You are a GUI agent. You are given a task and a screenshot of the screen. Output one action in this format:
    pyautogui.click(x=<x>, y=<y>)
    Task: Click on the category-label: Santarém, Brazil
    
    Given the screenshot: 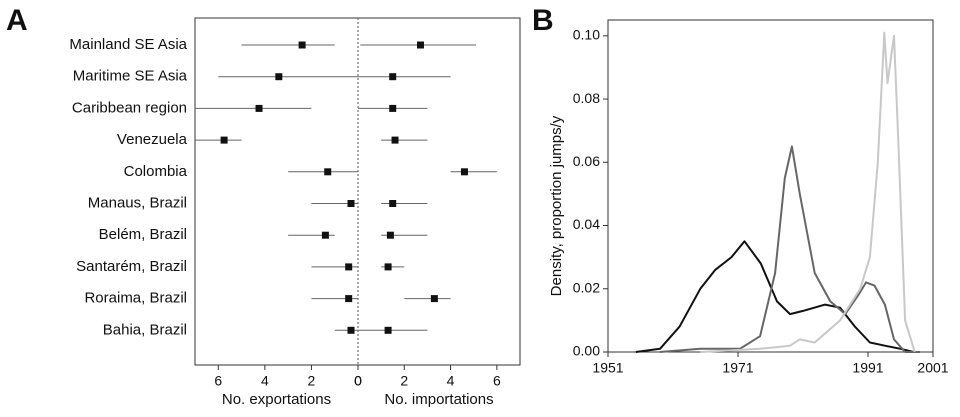 What is the action you would take?
    pyautogui.click(x=131, y=266)
    